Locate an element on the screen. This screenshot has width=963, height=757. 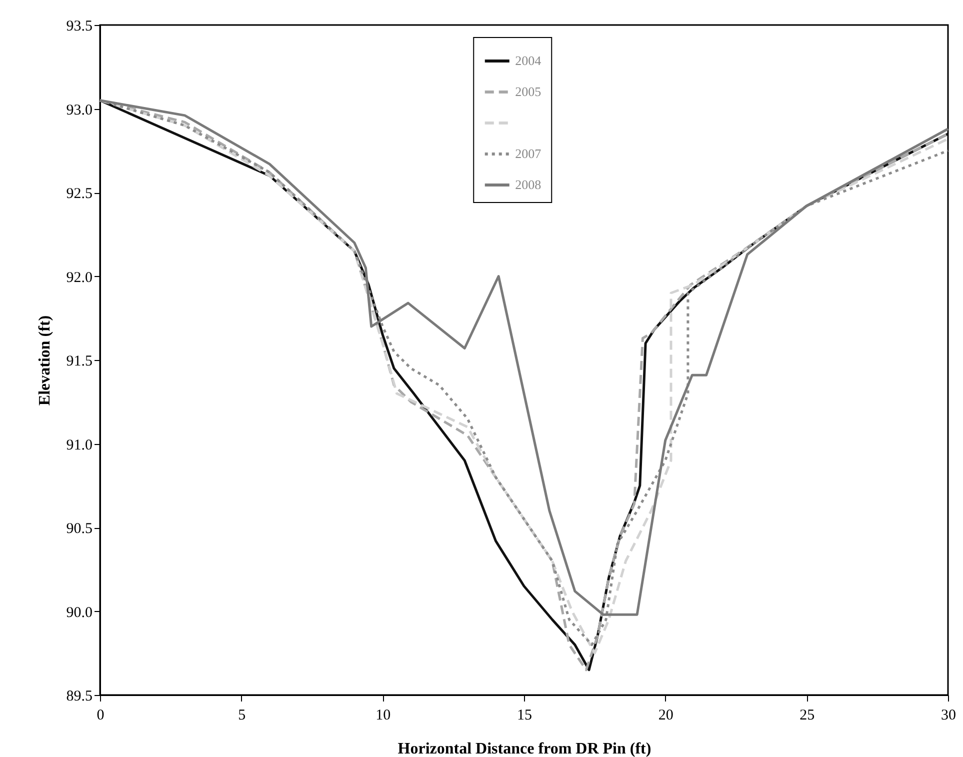
legend-label: 2007 is located at coordinates (528, 153).